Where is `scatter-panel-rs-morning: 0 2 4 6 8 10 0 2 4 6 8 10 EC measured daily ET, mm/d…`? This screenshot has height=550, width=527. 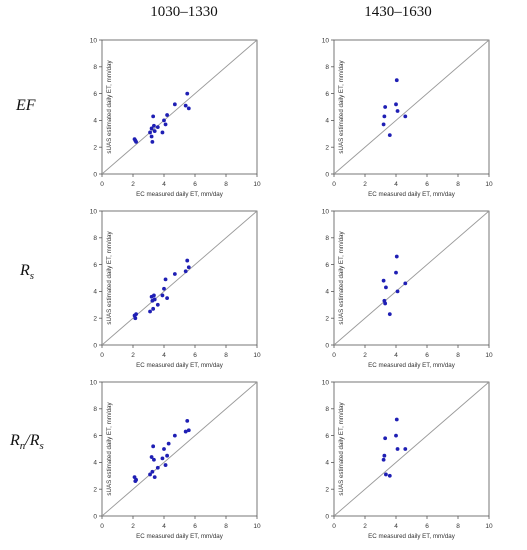
scatter-panel-rs-morning: 0 2 4 6 8 10 0 2 4 6 8 10 EC measured daily ET, mm/d… is located at coordinates (175, 288).